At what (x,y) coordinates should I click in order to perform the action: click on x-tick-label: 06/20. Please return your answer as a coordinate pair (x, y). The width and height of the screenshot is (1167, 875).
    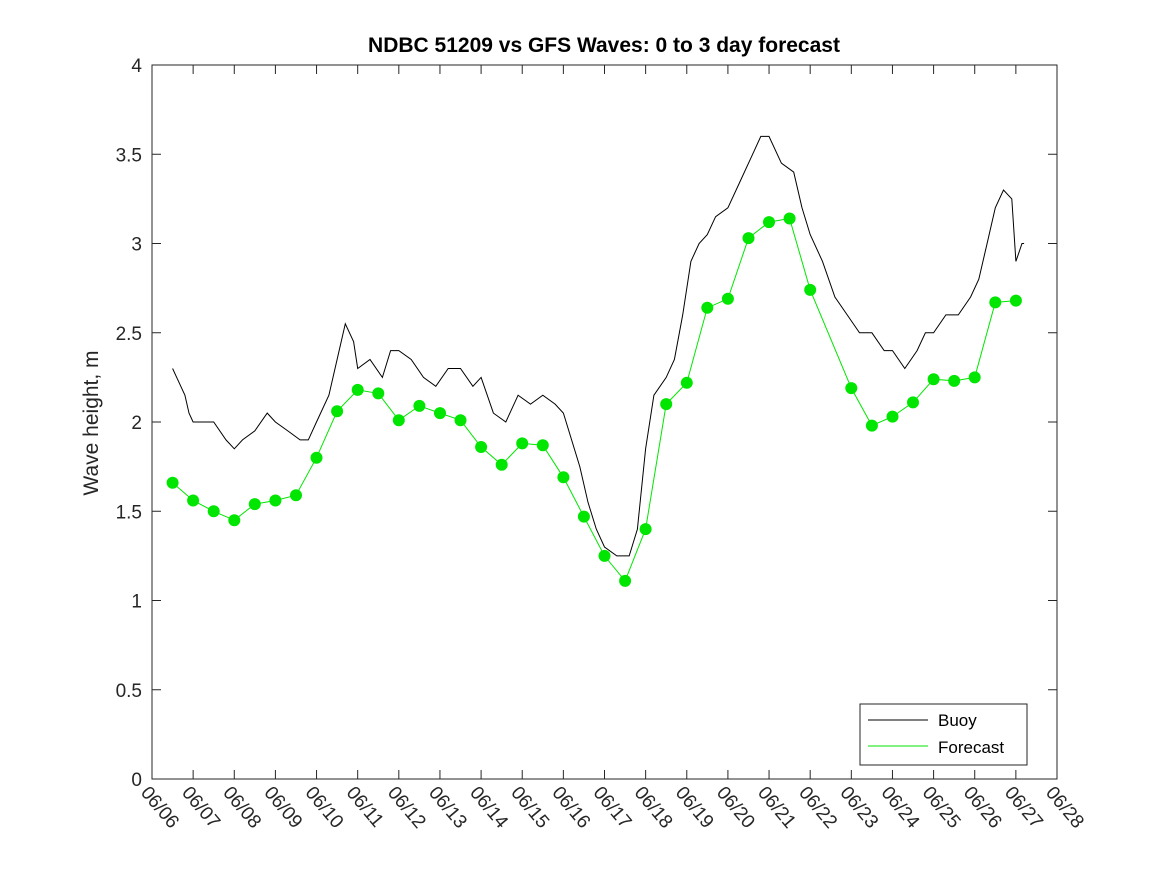
    Looking at the image, I should click on (735, 808).